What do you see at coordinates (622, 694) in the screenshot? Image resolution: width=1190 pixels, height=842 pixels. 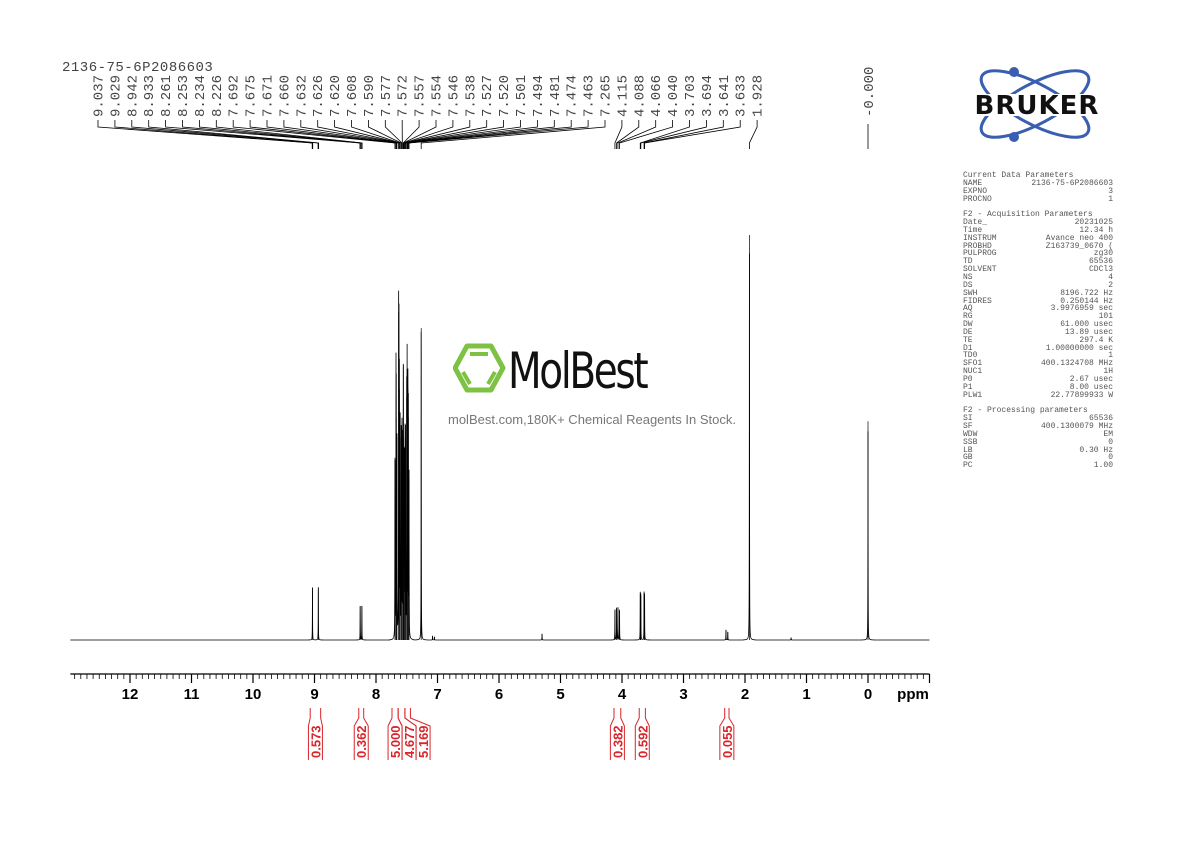 I see `x-tick-label: 4` at bounding box center [622, 694].